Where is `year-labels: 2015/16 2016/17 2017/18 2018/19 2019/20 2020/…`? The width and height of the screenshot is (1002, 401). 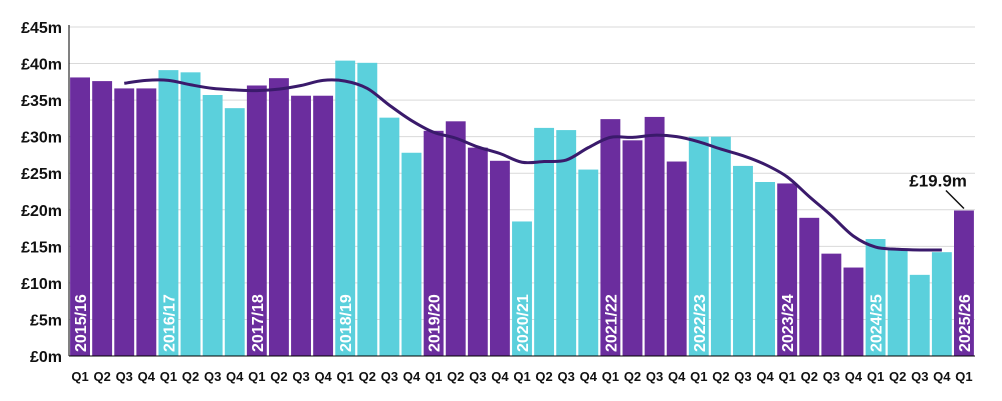 year-labels: 2015/16 2016/17 2017/18 2018/19 2019/20 2020/… is located at coordinates (523, 323).